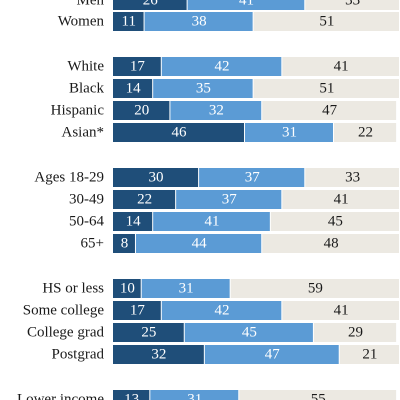  I want to click on data-label-1-50-64: 14, so click(134, 222).